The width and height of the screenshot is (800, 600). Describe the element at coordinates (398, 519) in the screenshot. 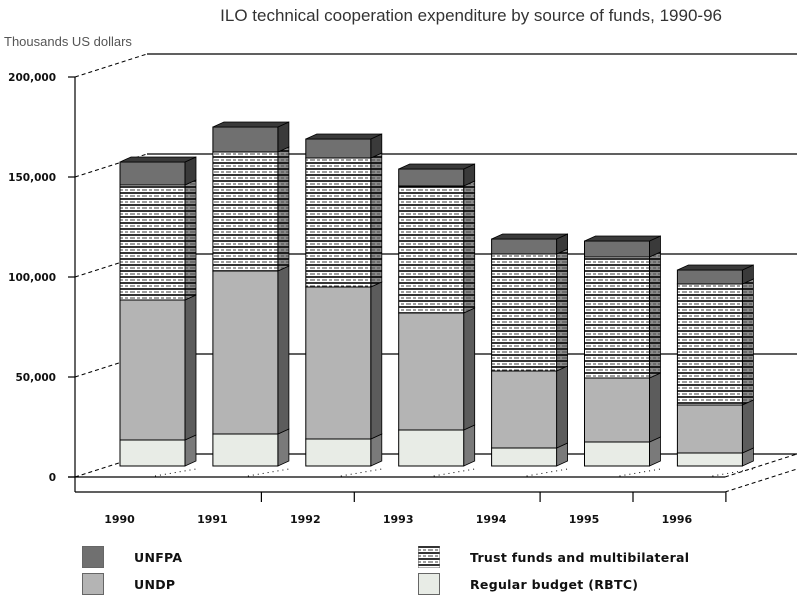

I see `x-tick-label: 1993` at that location.